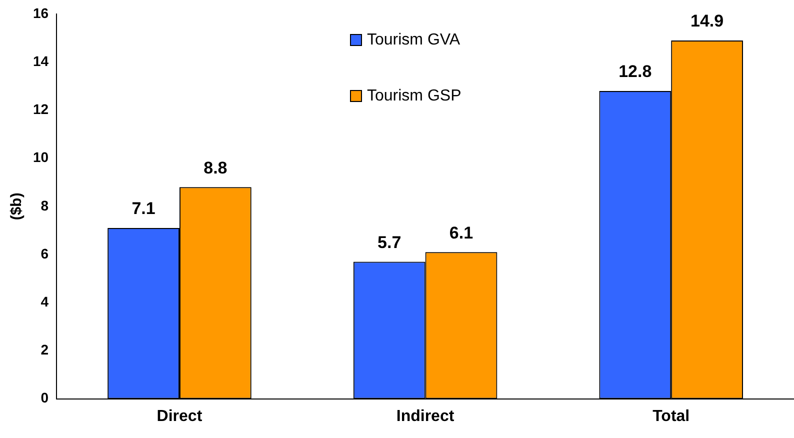 Image resolution: width=794 pixels, height=438 pixels. What do you see at coordinates (17, 206) in the screenshot?
I see `y-axis-title: ($b)` at bounding box center [17, 206].